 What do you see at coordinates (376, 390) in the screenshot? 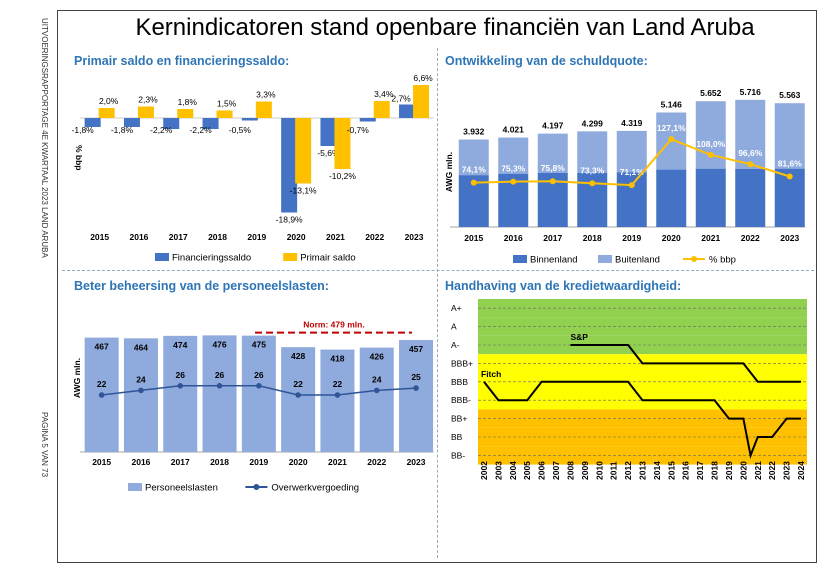
I see `chart3-overwerk-point-2022` at bounding box center [376, 390].